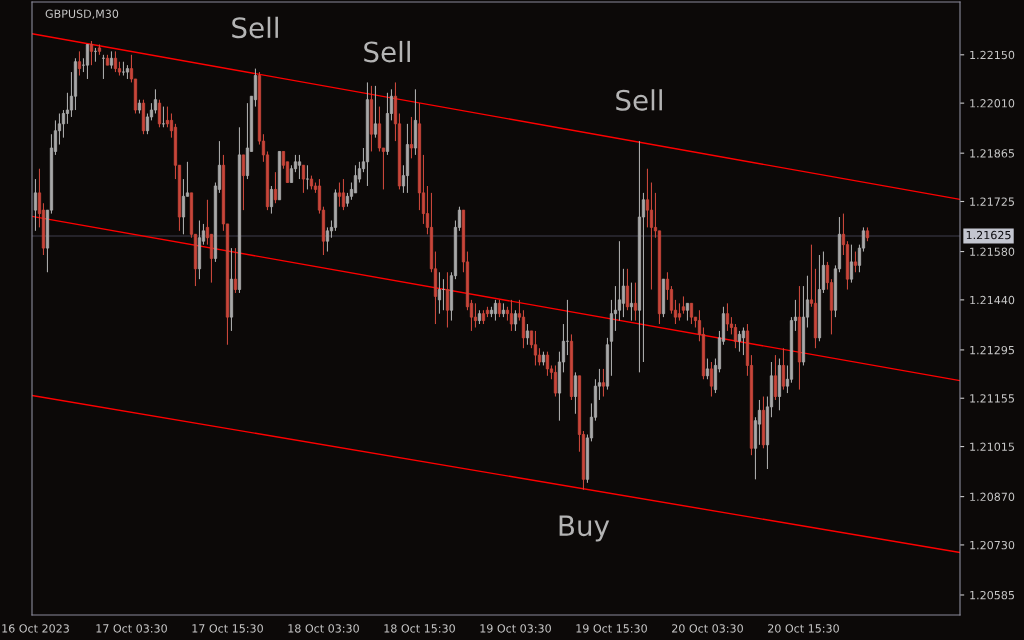  I want to click on y-tick-label: 1.20870, so click(992, 496).